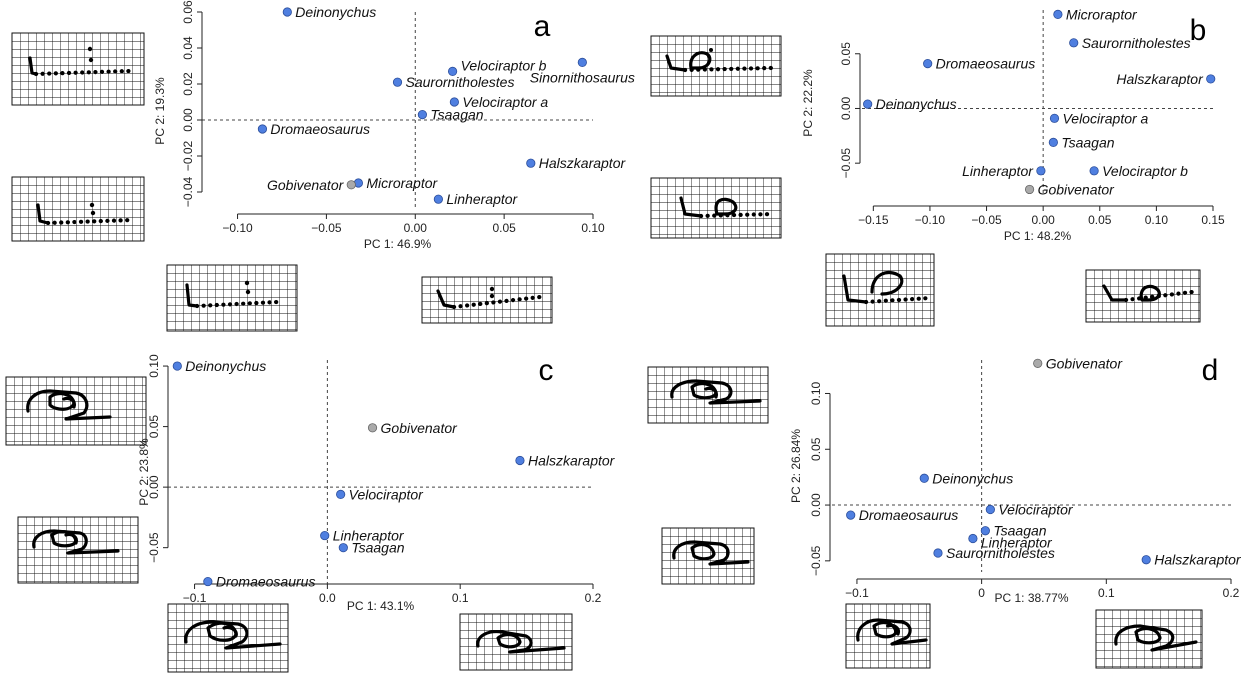 The width and height of the screenshot is (1255, 674). Describe the element at coordinates (816, 560) in the screenshot. I see `y-tick-label: −0.05` at that location.